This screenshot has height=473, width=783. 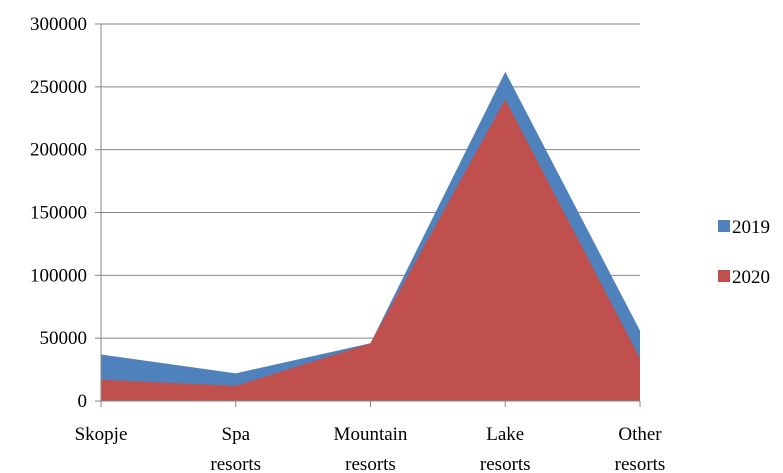 I want to click on legend-item-2020: 2020, so click(x=744, y=277).